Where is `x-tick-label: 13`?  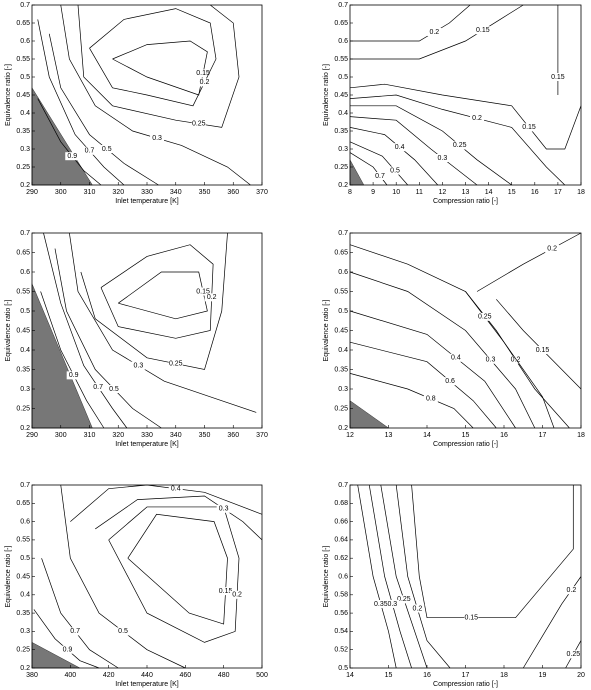
x-tick-label: 13 is located at coordinates (466, 192).